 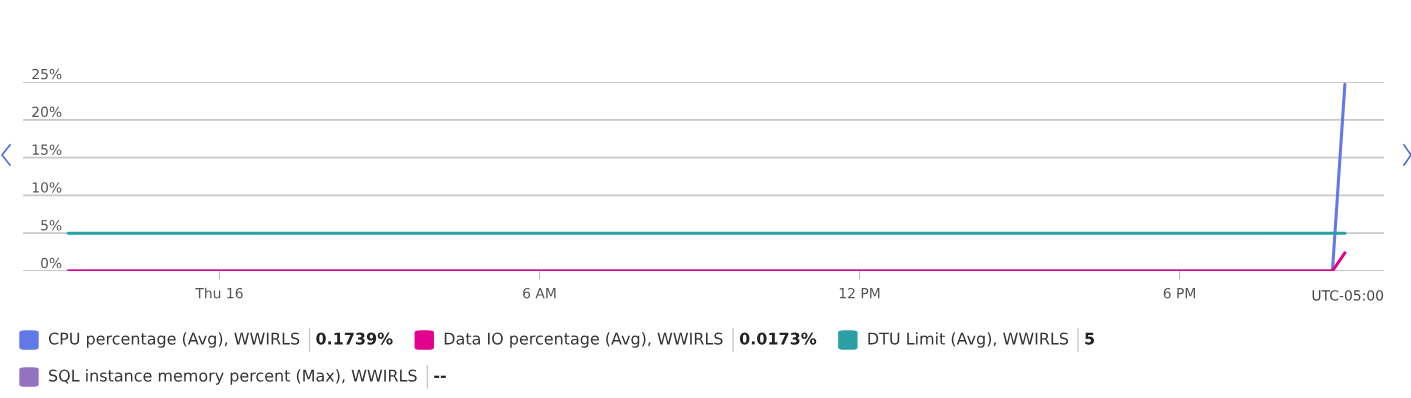 What do you see at coordinates (1089, 338) in the screenshot?
I see `text: 5` at bounding box center [1089, 338].